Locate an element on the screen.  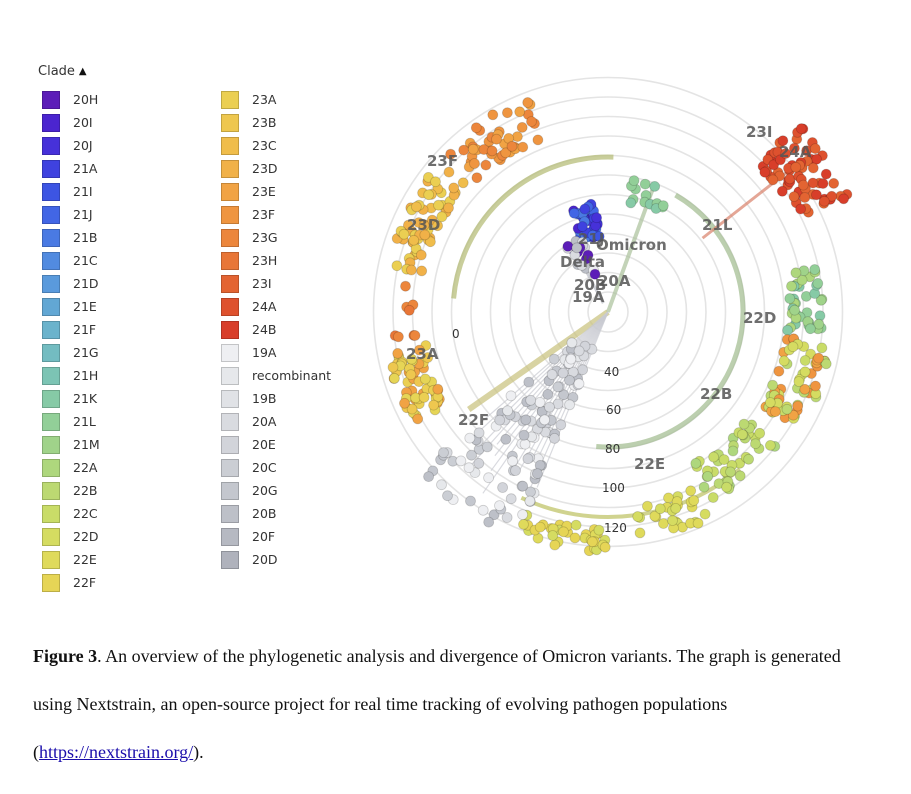
legend-item: 21C is located at coordinates (71, 260).